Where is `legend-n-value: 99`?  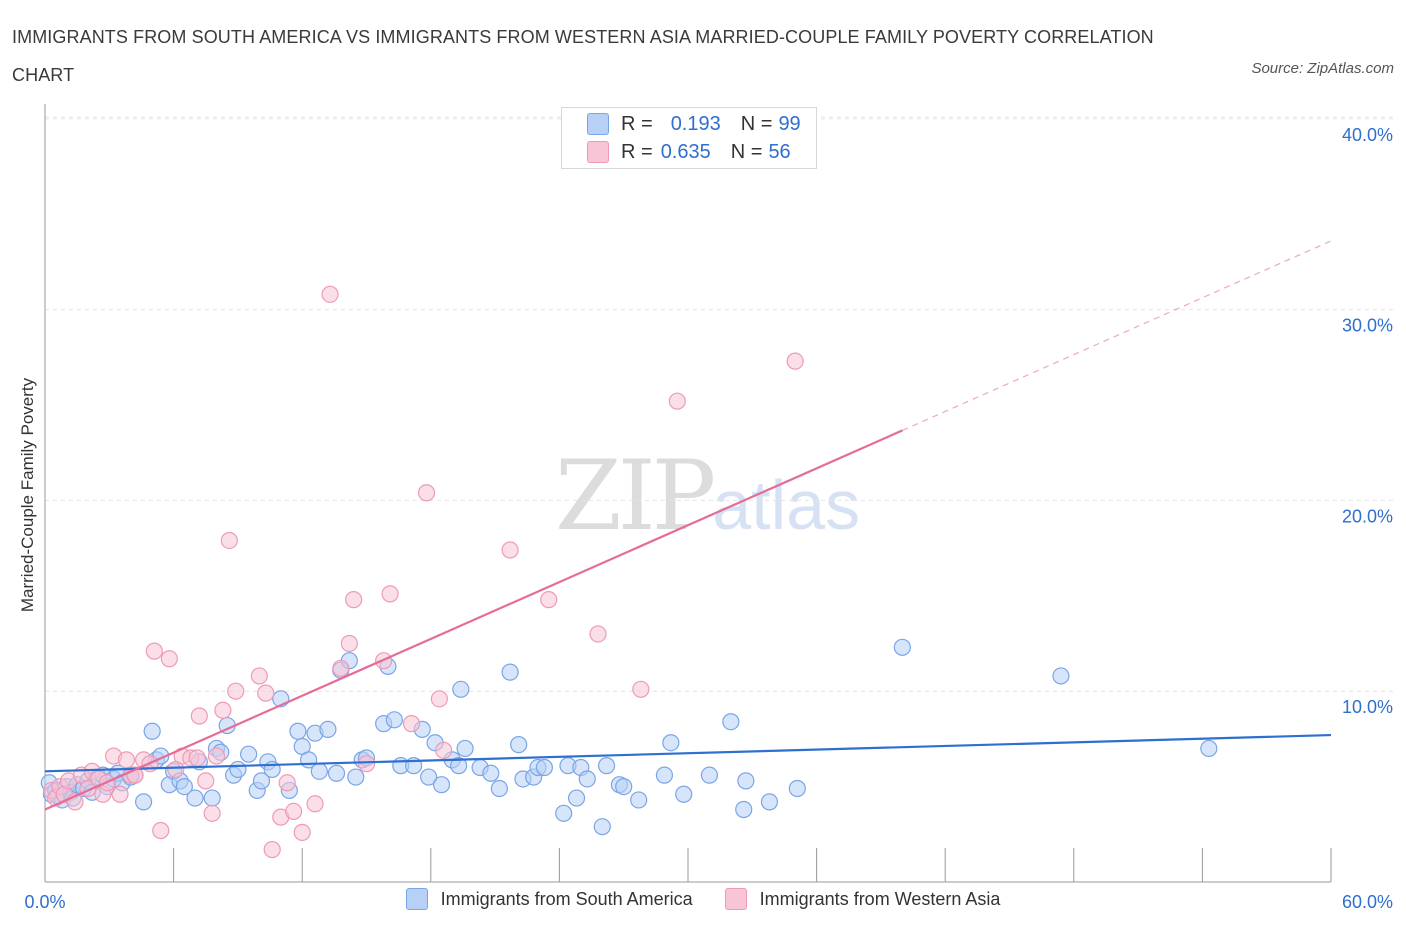 legend-n-value: 99 is located at coordinates (789, 123).